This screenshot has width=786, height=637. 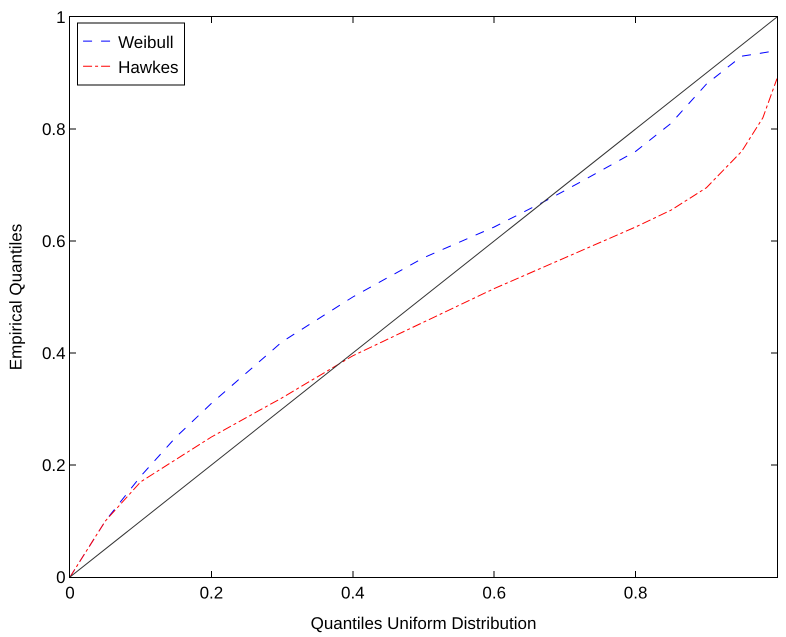 What do you see at coordinates (54, 465) in the screenshot?
I see `y-tick-label: 0.2` at bounding box center [54, 465].